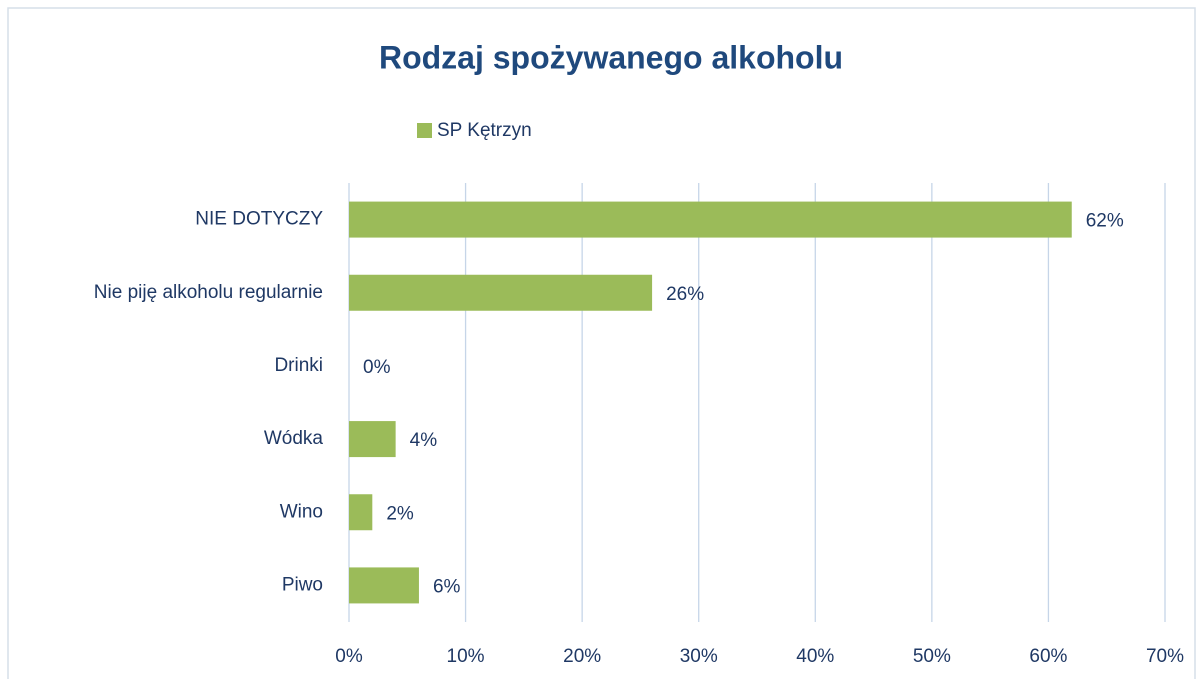  What do you see at coordinates (466, 656) in the screenshot?
I see `x-tick-label: 10%` at bounding box center [466, 656].